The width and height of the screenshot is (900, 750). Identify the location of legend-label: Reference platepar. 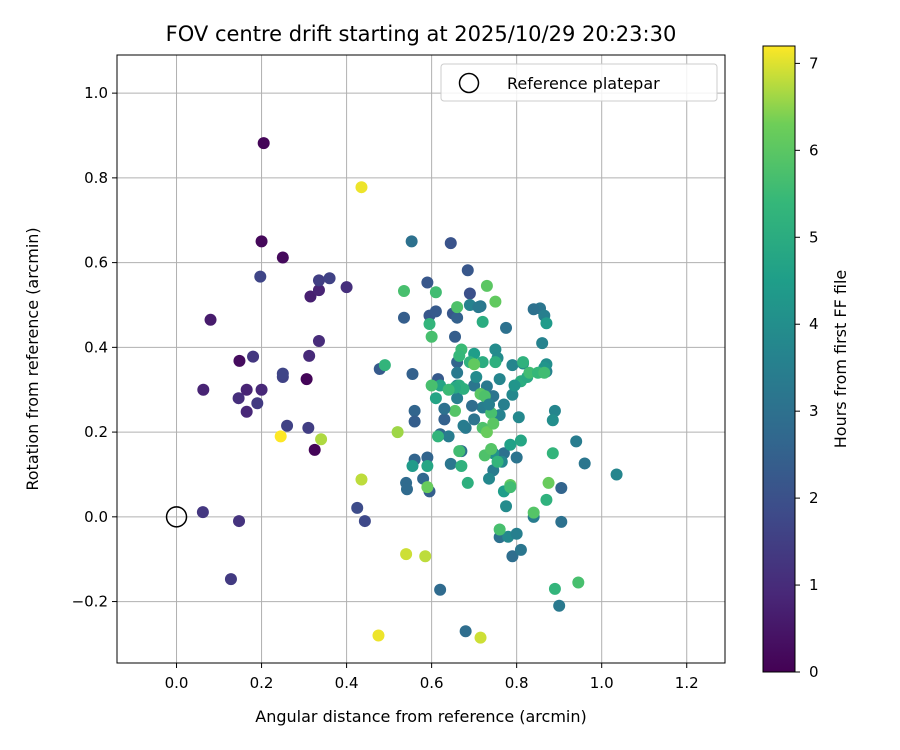
(583, 83).